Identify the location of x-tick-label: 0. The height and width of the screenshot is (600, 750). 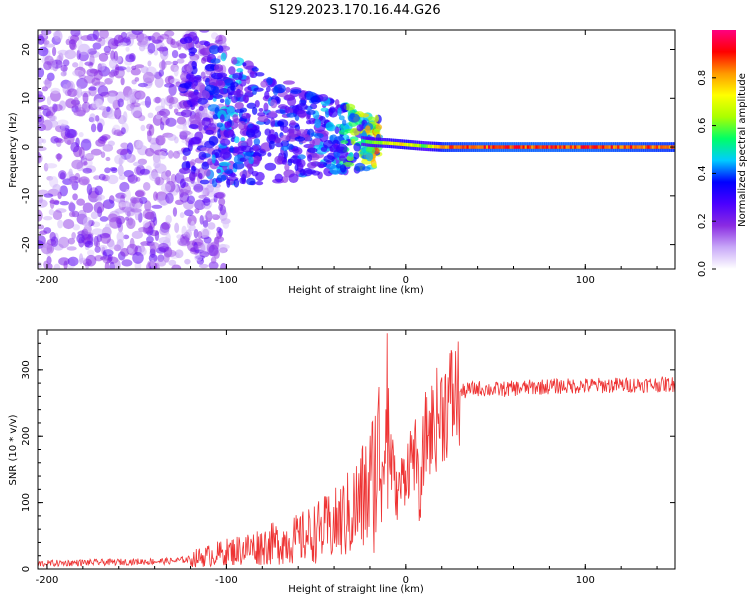
(406, 280).